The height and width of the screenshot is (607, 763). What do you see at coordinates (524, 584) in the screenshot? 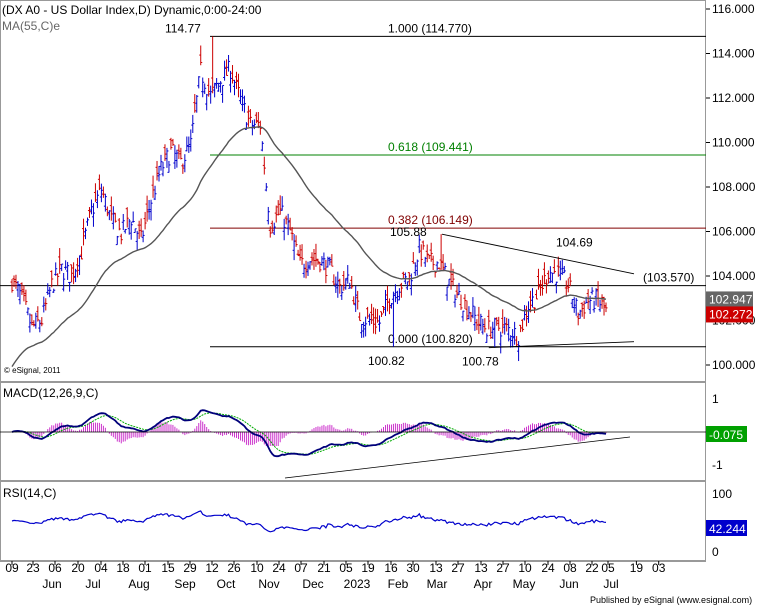
I see `x-month-label: May` at bounding box center [524, 584].